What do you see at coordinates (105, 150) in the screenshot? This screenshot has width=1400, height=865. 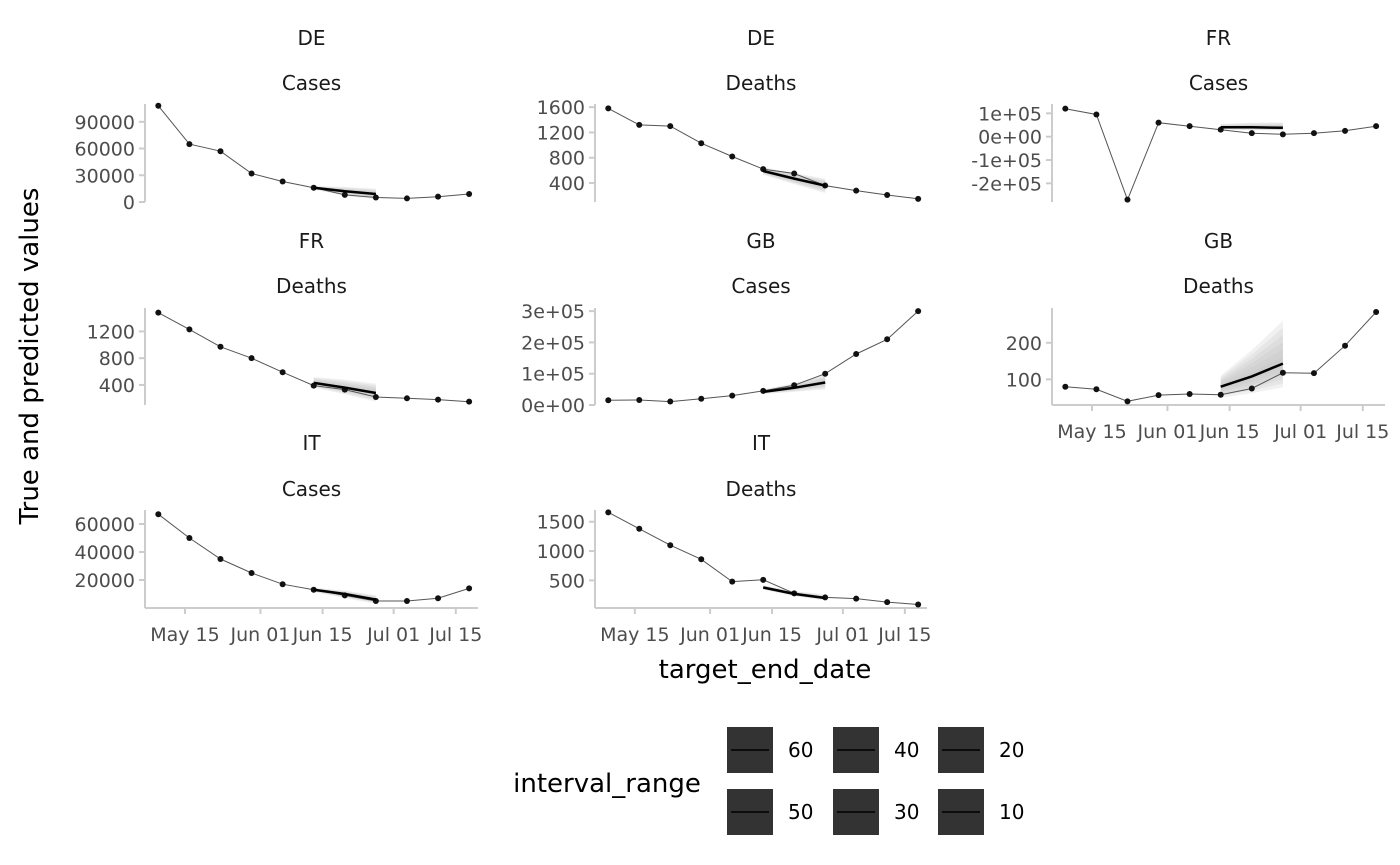 I see `y-tick-label: 60000` at bounding box center [105, 150].